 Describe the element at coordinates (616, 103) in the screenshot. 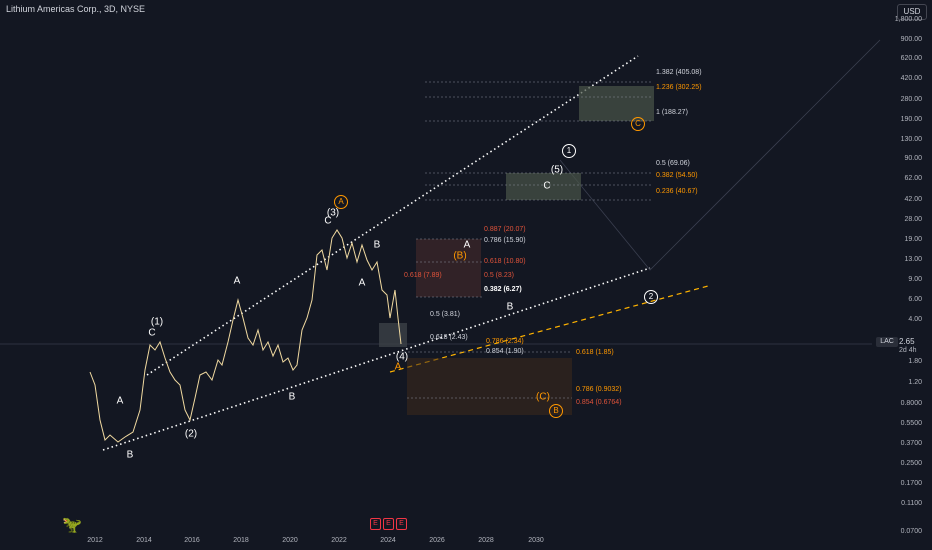

I see `fib-box-top` at that location.